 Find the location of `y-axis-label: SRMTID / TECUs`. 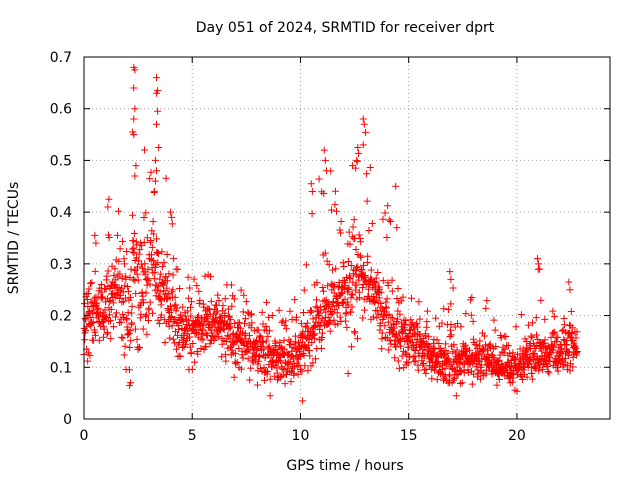

y-axis-label: SRMTID / TECUs is located at coordinates (14, 238).